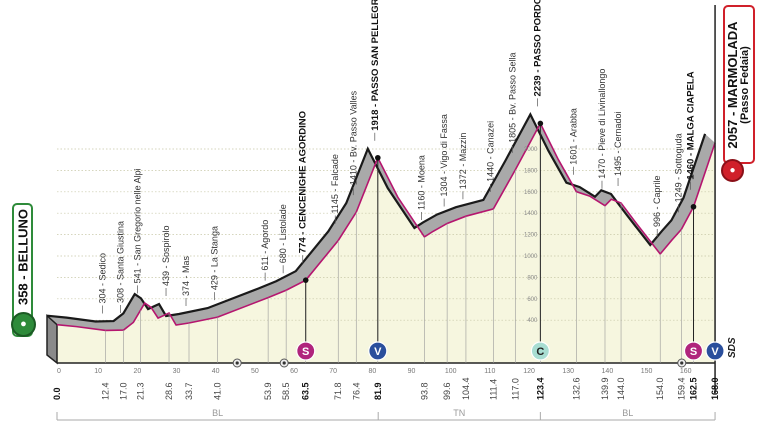  What do you see at coordinates (22, 257) in the screenshot?
I see `start-label: 358 - BELLUNO` at bounding box center [22, 257].